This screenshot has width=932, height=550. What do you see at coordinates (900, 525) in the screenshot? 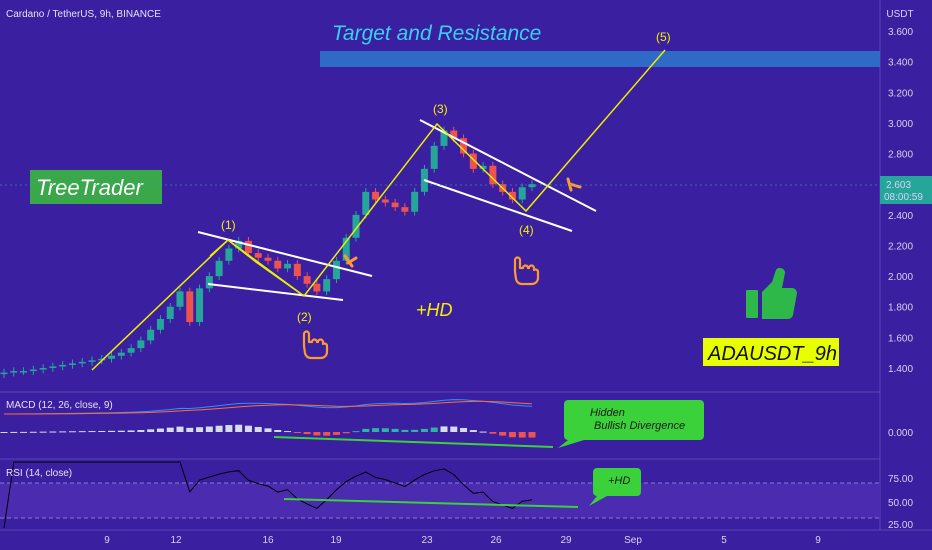
I see `rsi-axis-tick-25: 25.00` at bounding box center [900, 525].